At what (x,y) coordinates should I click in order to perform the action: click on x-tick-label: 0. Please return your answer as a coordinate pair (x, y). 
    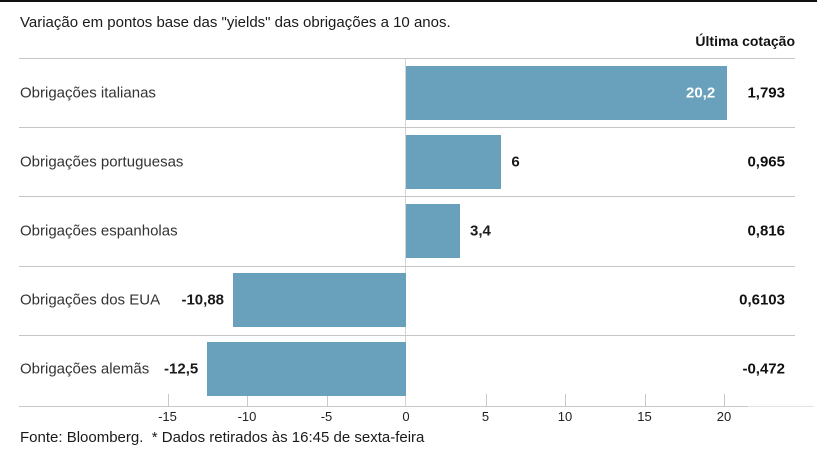
    Looking at the image, I should click on (406, 416).